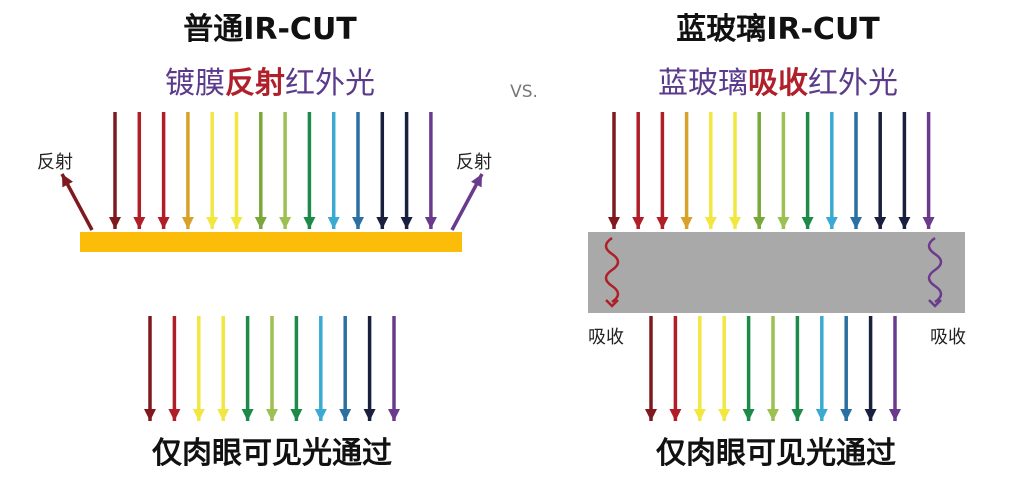 The width and height of the screenshot is (1028, 478). Describe the element at coordinates (55, 162) in the screenshot. I see `left-reflect-label-left: 反射` at that location.